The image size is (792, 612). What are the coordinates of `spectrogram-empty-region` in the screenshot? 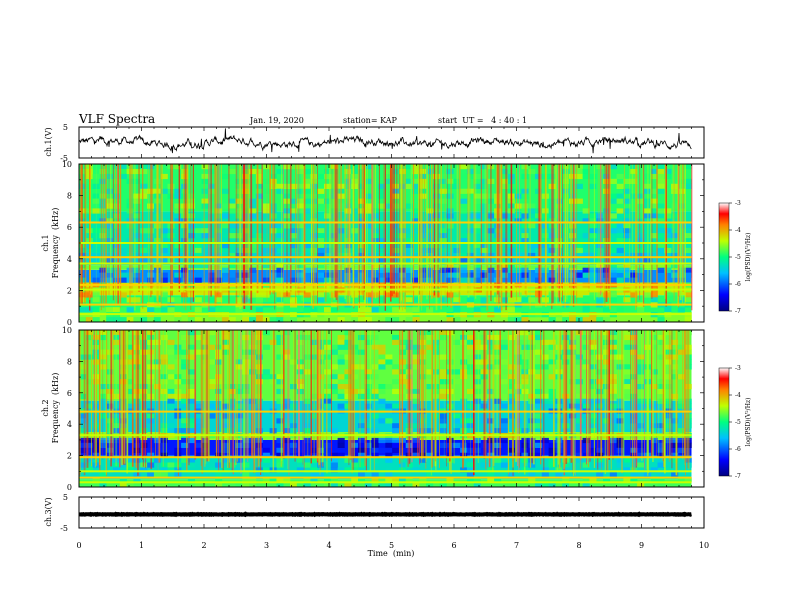 It's located at (697, 243).